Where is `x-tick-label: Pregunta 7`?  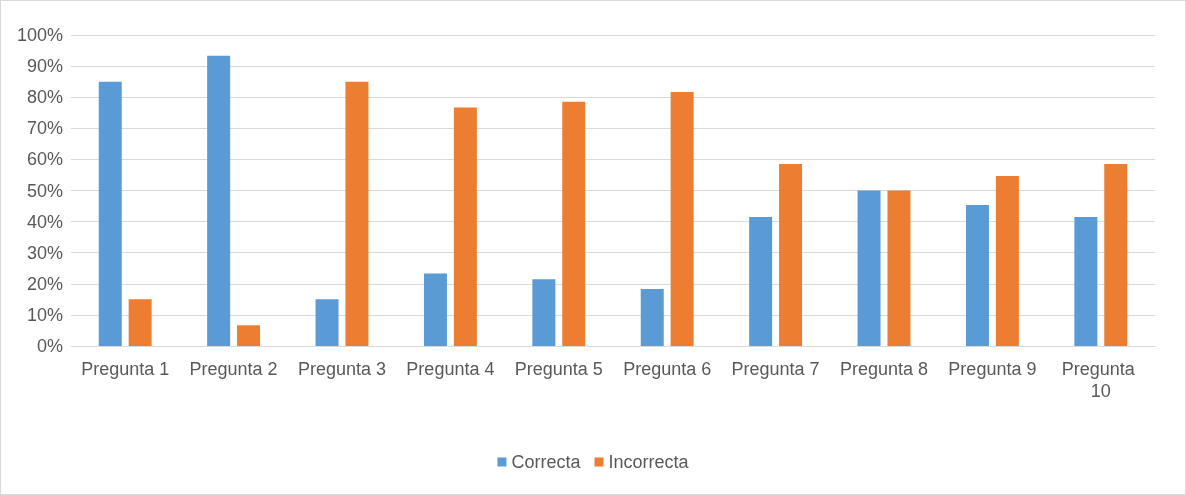
x-tick-label: Pregunta 7 is located at coordinates (775, 369).